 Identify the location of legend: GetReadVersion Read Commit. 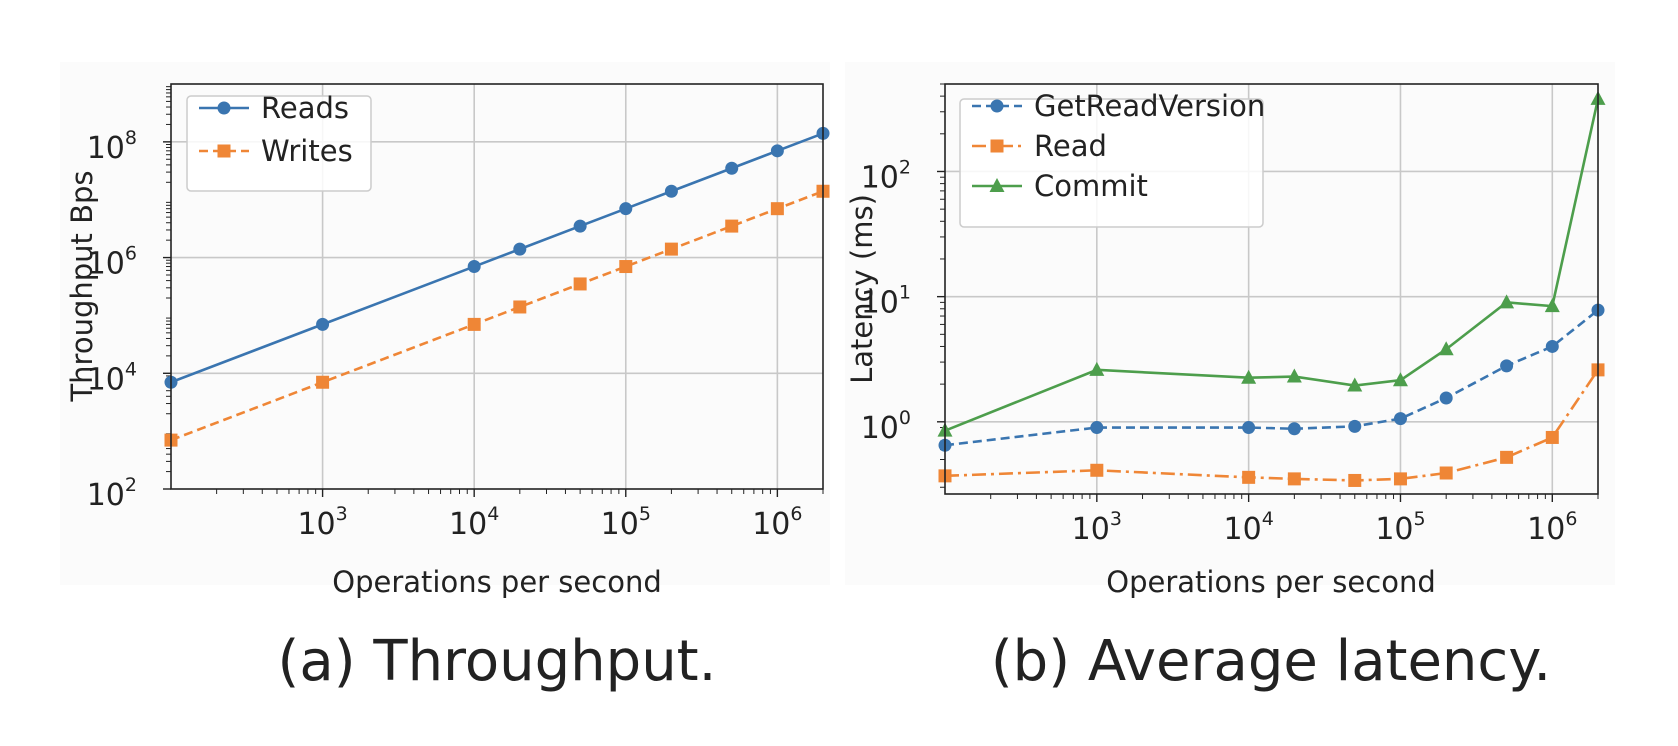
(1112, 158).